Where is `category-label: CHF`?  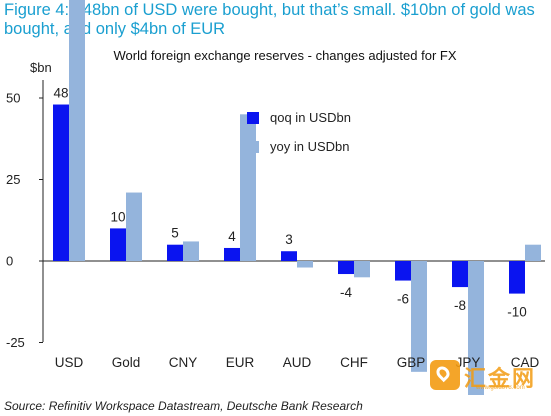
category-label: CHF is located at coordinates (354, 362).